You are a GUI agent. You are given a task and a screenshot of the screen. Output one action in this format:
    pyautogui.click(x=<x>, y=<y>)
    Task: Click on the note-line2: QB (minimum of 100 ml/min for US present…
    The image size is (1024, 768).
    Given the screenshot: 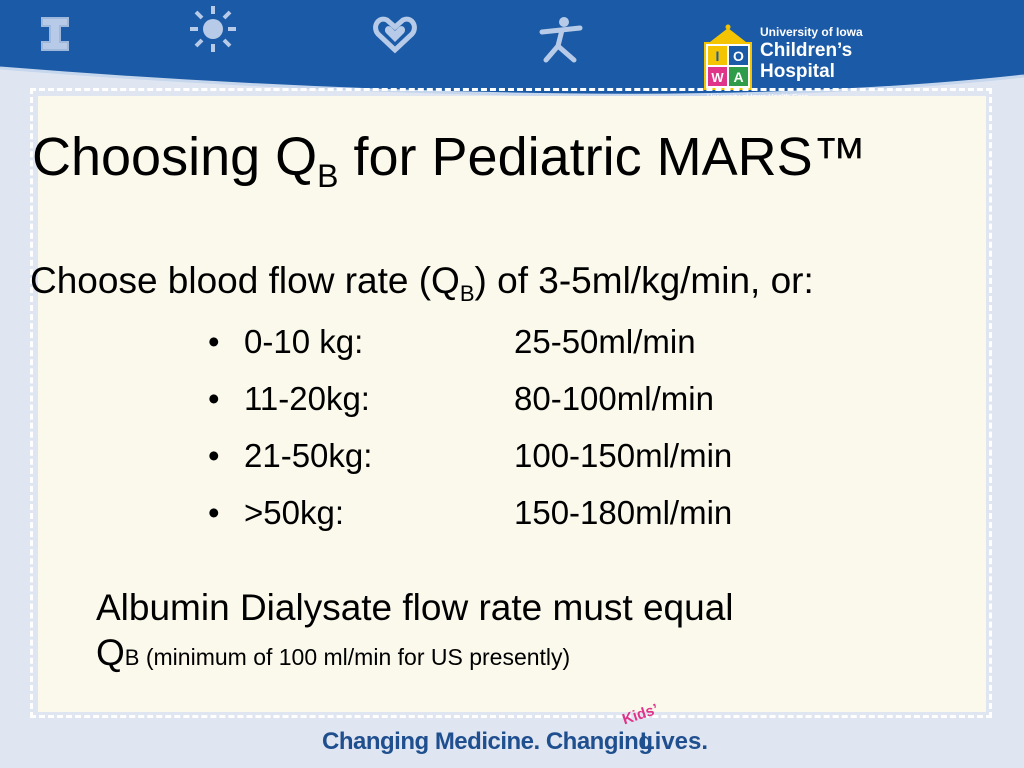 What is the action you would take?
    pyautogui.click(x=415, y=655)
    